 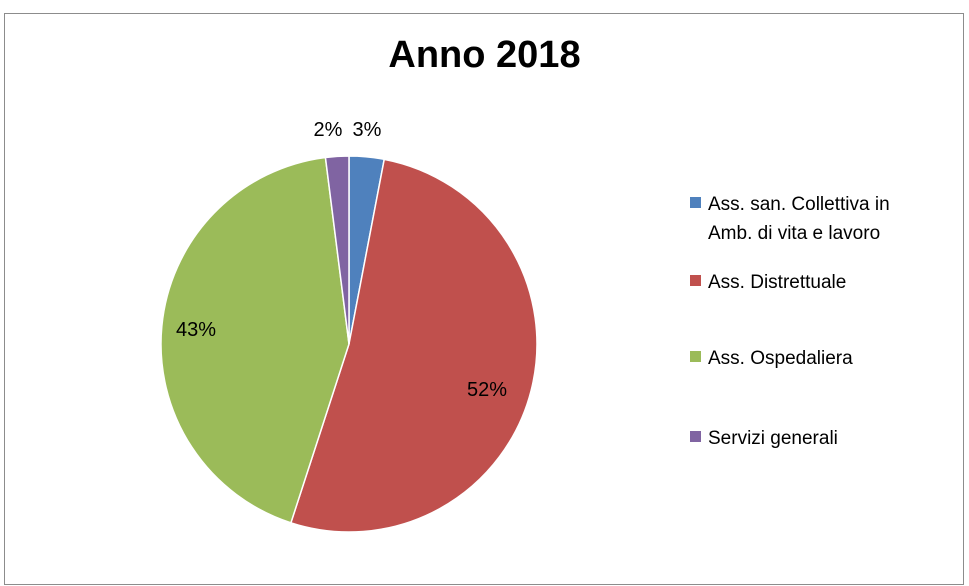 What do you see at coordinates (328, 130) in the screenshot?
I see `data-label: 2%` at bounding box center [328, 130].